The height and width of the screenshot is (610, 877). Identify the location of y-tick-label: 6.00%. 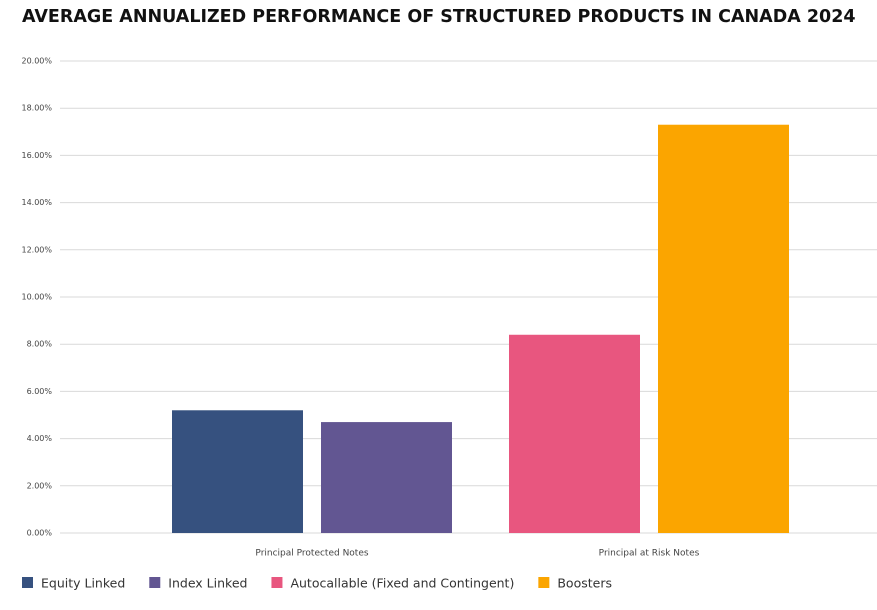
(40, 391).